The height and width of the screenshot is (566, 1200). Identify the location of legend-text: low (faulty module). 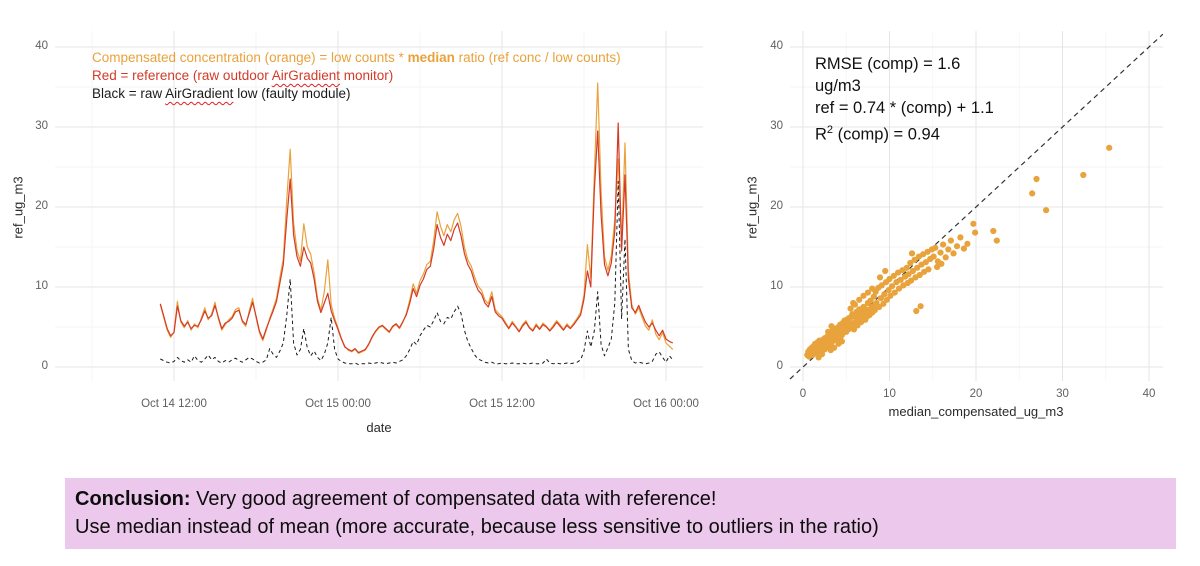
(292, 93).